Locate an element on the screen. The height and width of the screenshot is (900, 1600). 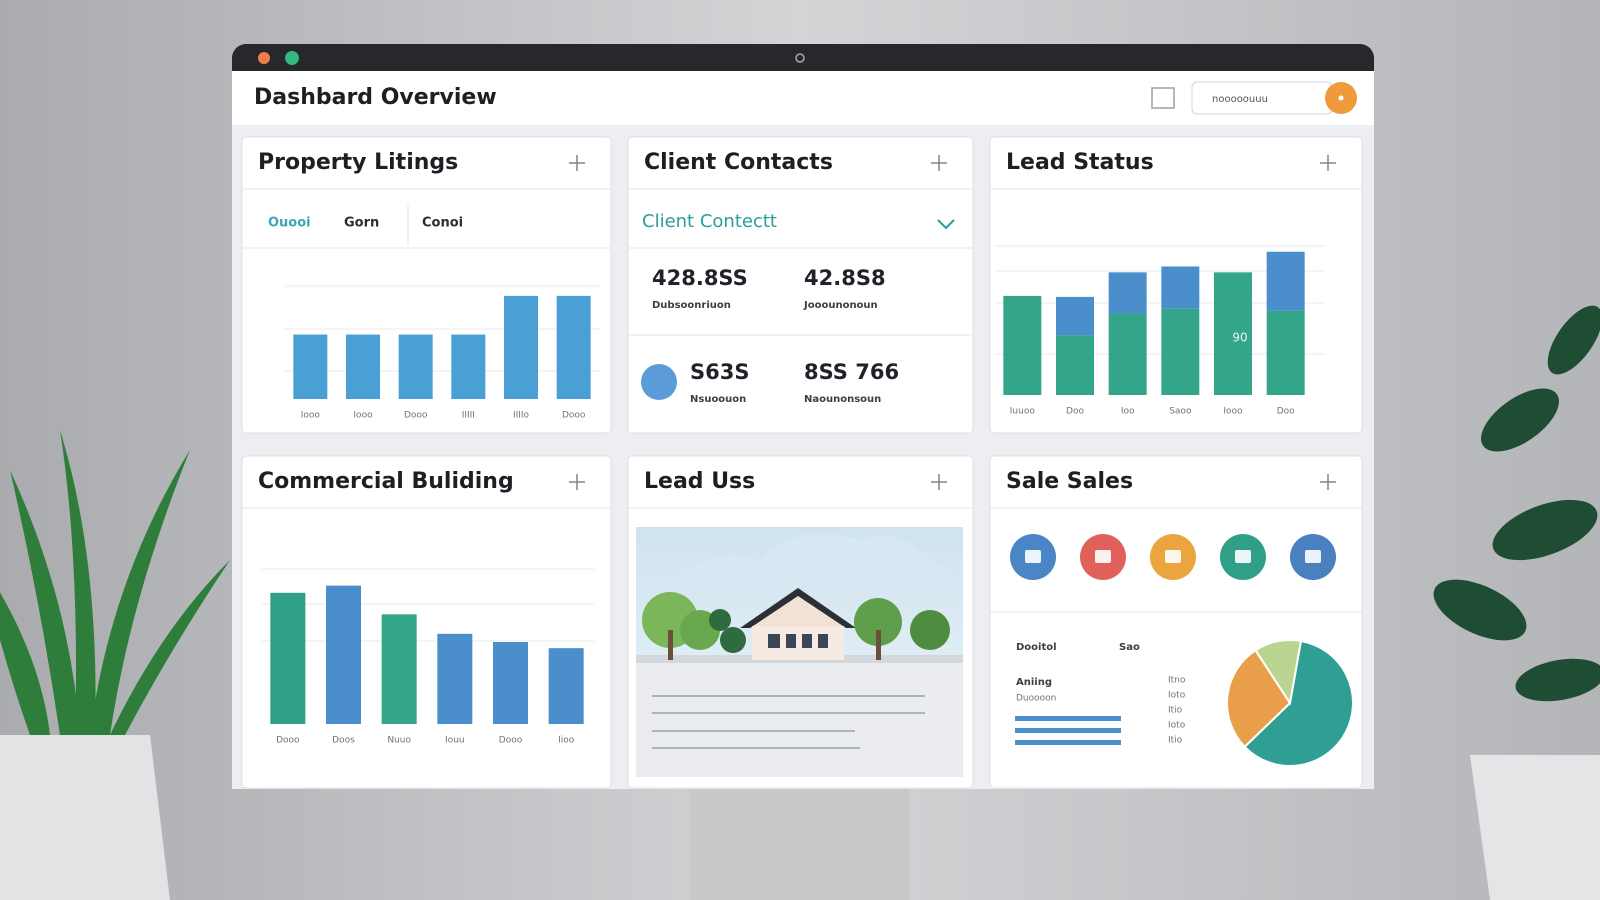
search-text: nooooouuu is located at coordinates (1240, 99).